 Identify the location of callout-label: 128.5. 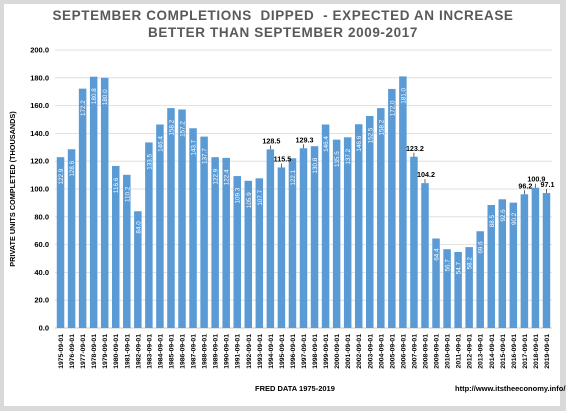
(271, 140).